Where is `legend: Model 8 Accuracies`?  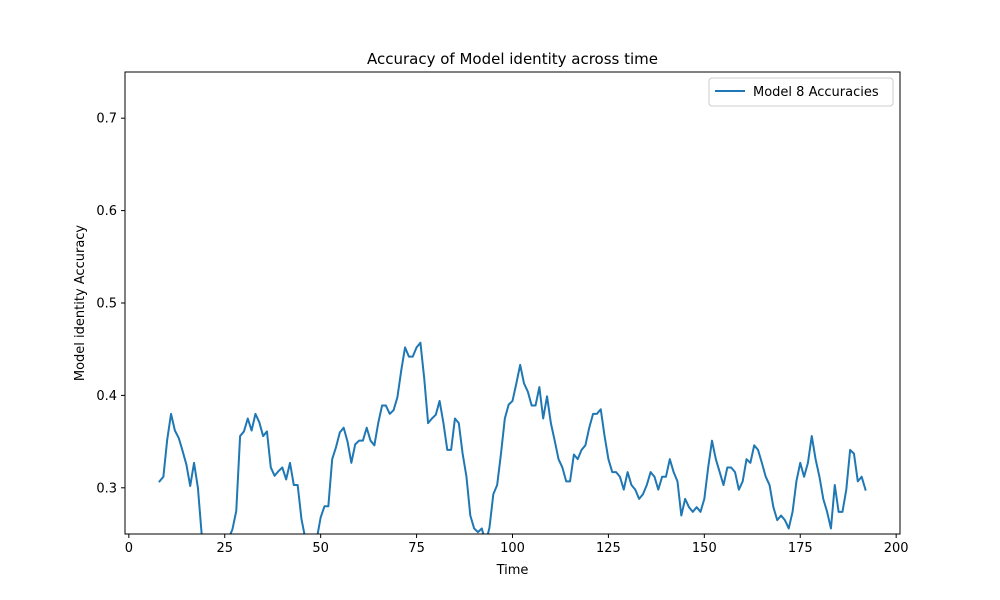 legend: Model 8 Accuracies is located at coordinates (801, 92).